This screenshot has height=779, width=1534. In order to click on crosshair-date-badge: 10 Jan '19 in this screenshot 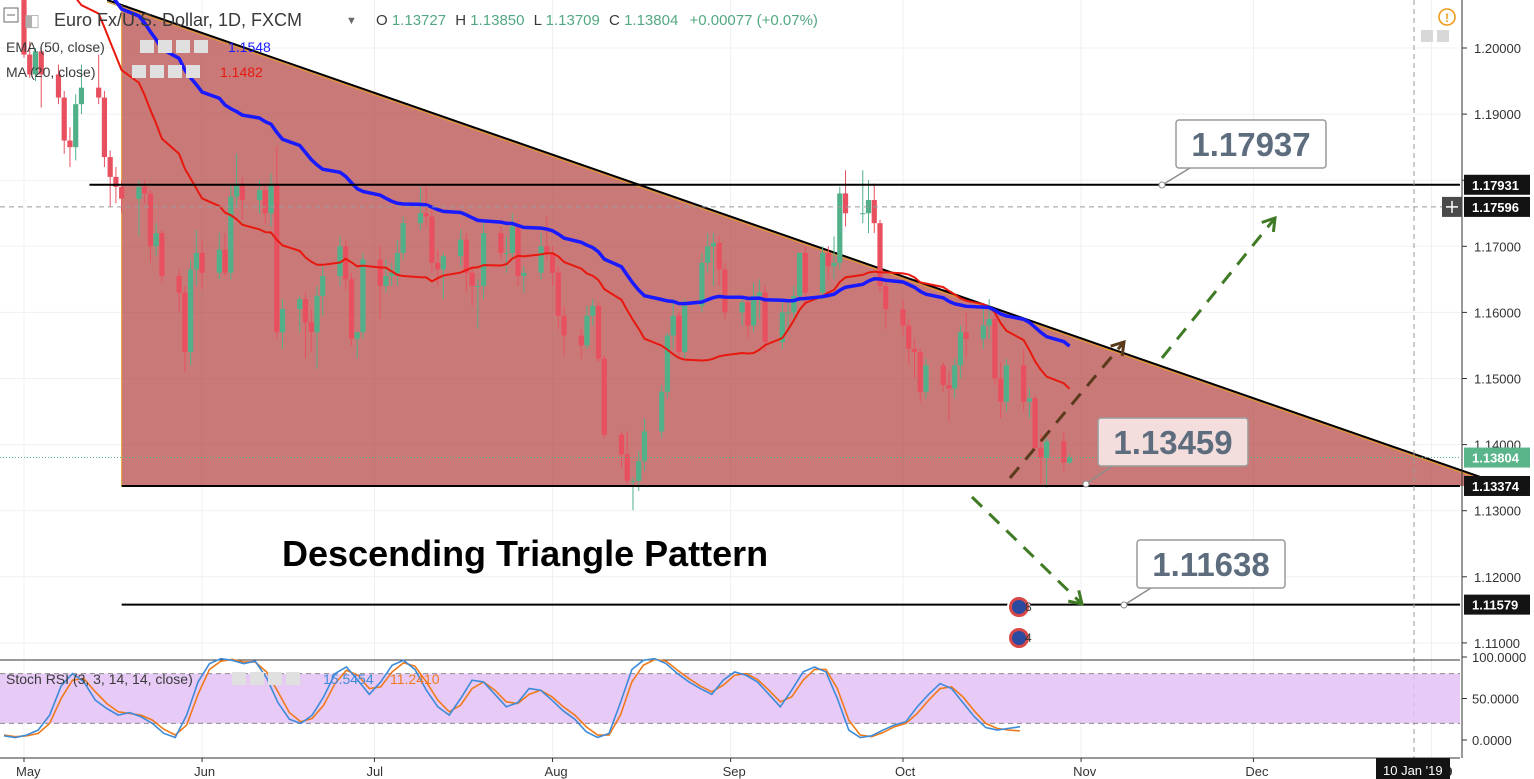, I will do `click(1413, 768)`.